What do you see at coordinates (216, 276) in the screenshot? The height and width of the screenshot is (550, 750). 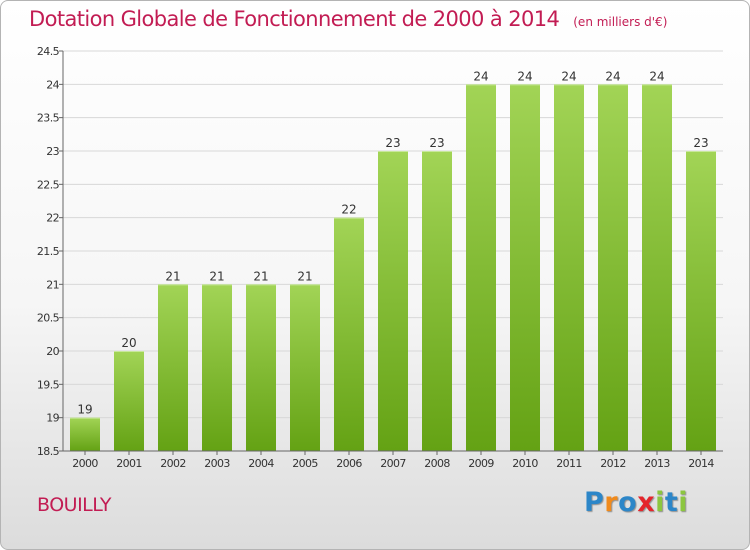 I see `value-label-2003: 21` at bounding box center [216, 276].